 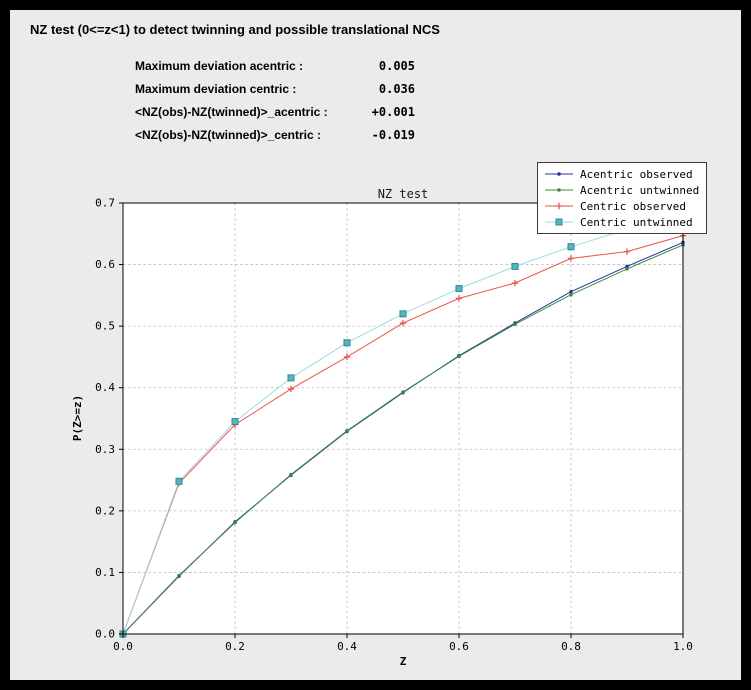 I want to click on legend-entry: Centric untwinned, so click(x=622, y=222).